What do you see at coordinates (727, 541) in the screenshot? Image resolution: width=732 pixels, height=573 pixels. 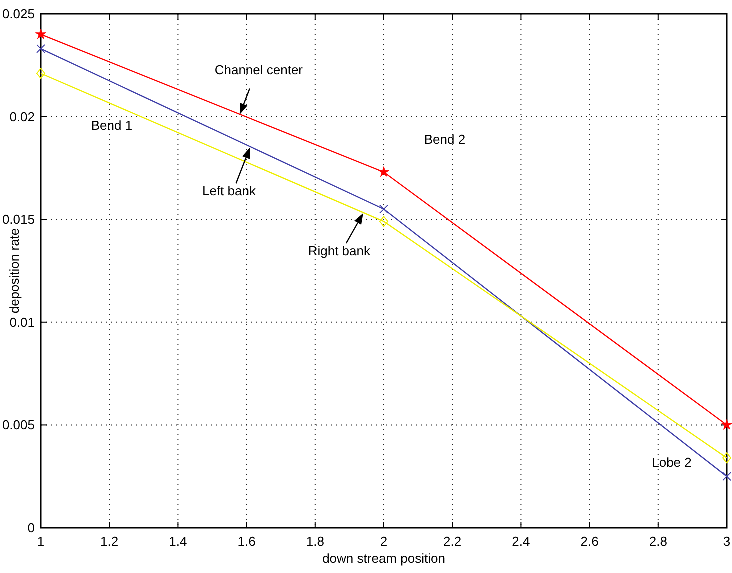 I see `x-tick-label: 3` at bounding box center [727, 541].